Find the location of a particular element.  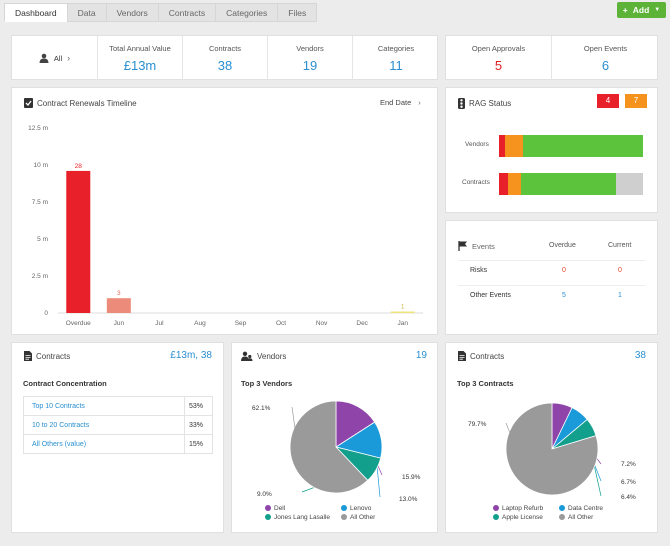

sort-selector: End Date › is located at coordinates (400, 102).